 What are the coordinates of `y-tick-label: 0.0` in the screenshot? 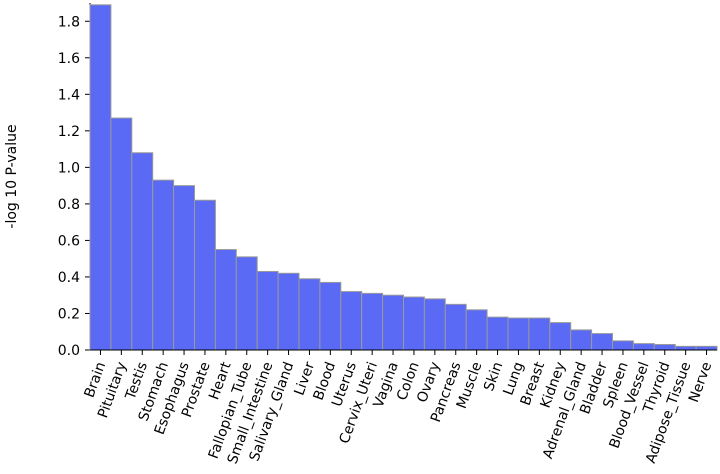 It's located at (69, 351).